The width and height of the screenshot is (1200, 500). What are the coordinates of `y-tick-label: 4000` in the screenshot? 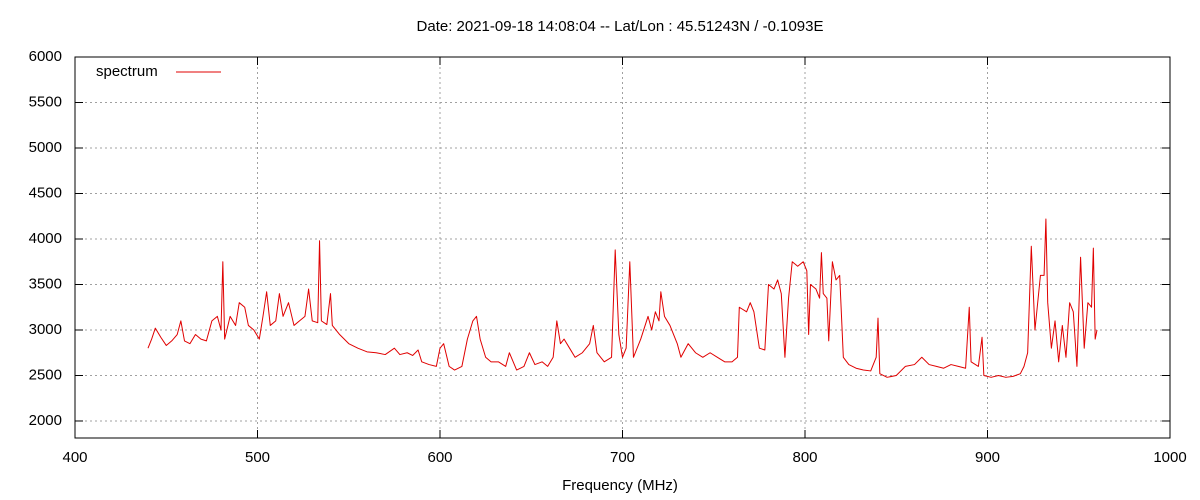 It's located at (45, 238).